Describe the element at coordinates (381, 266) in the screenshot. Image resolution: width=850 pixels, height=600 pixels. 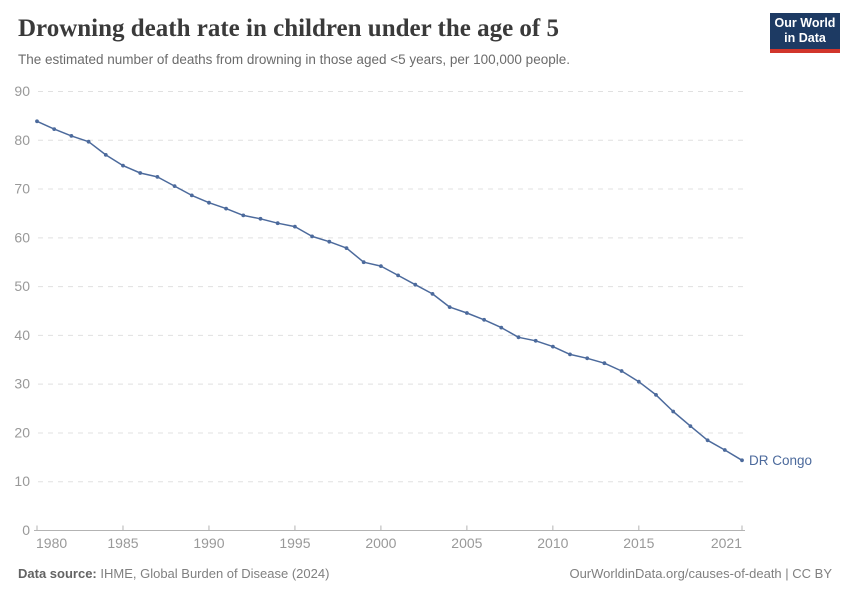
I see `data-point-2000` at that location.